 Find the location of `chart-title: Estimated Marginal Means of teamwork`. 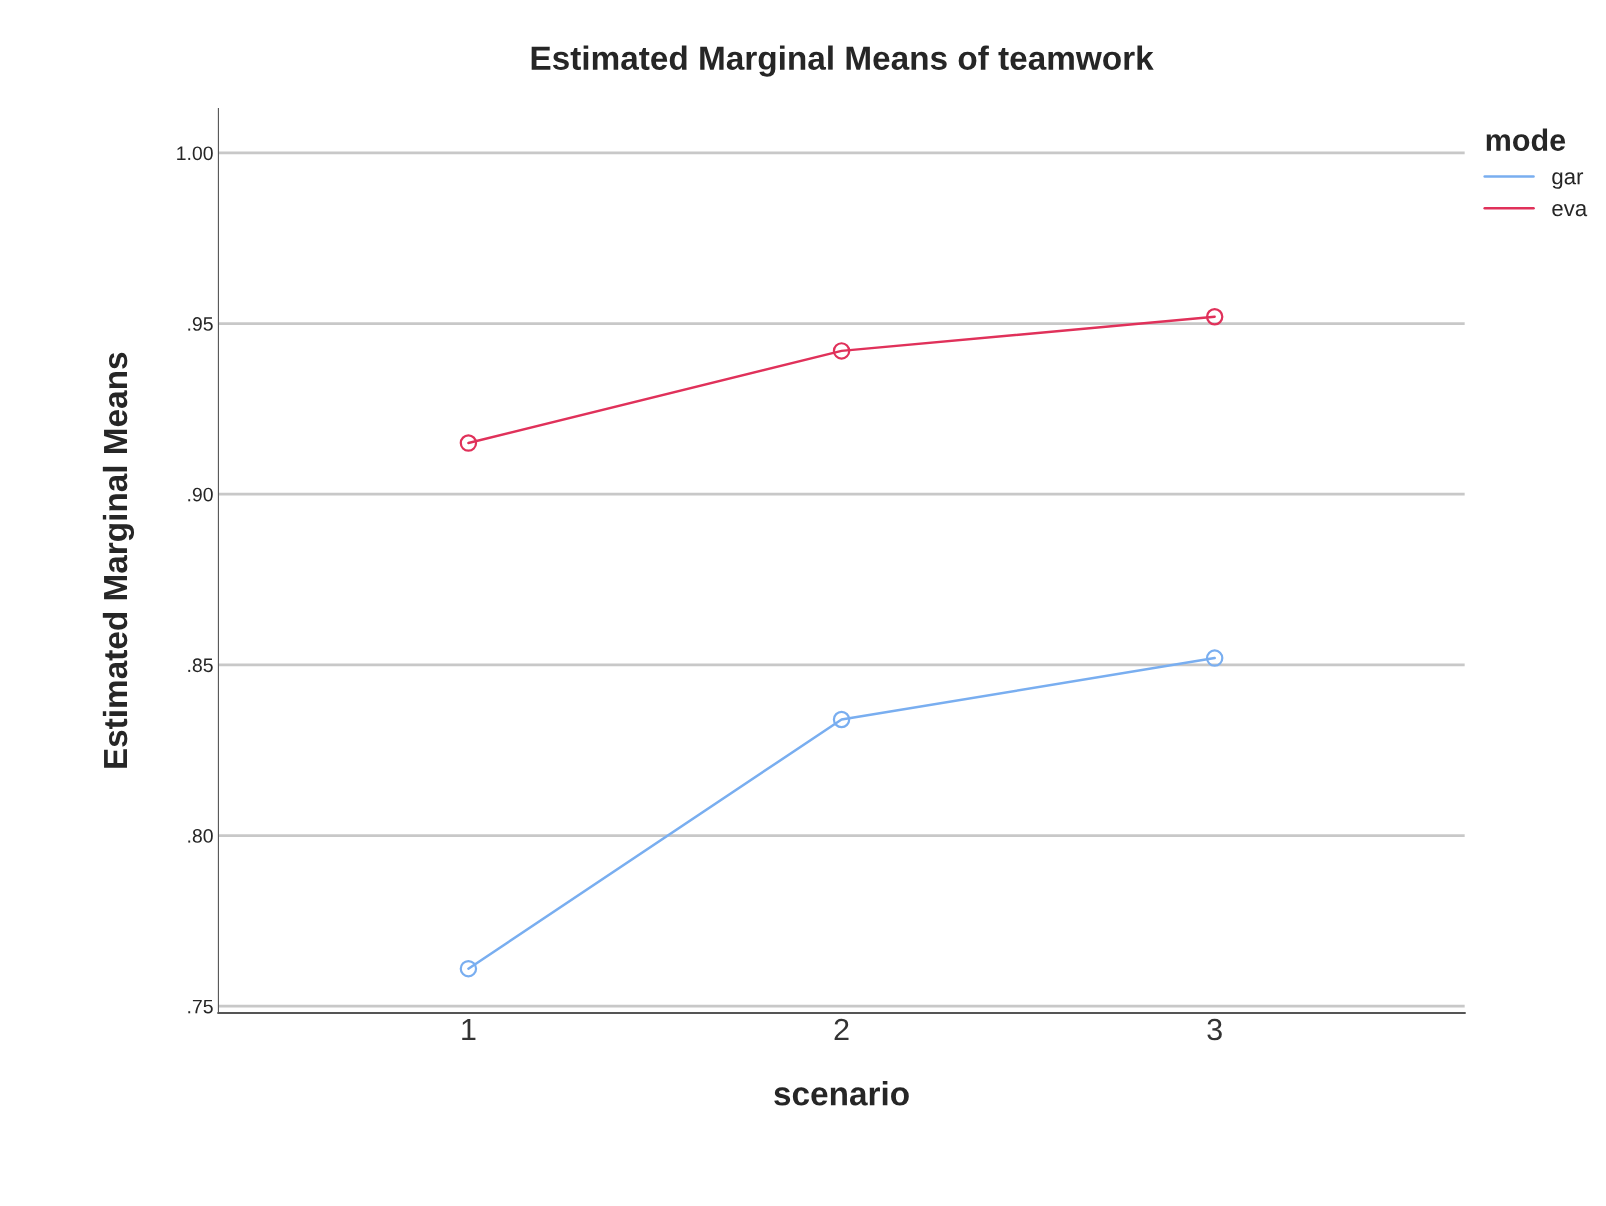

chart-title: Estimated Marginal Means of teamwork is located at coordinates (842, 61).